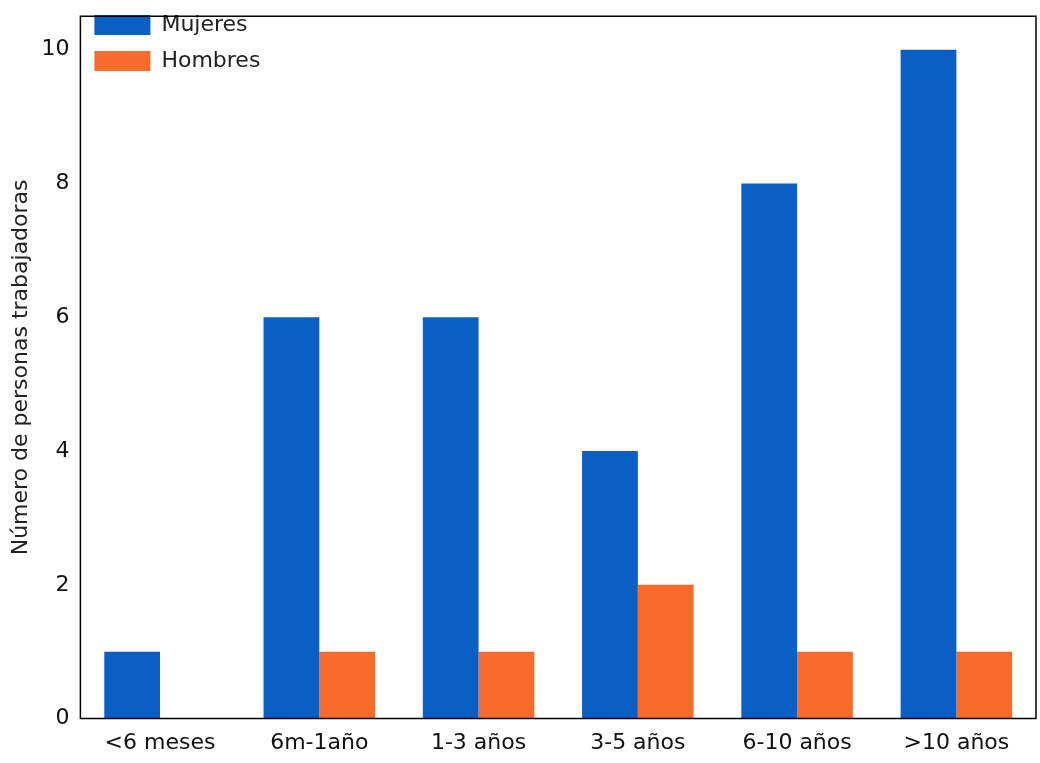  Describe the element at coordinates (319, 741) in the screenshot. I see `x-tick-label: 6m-1año` at that location.